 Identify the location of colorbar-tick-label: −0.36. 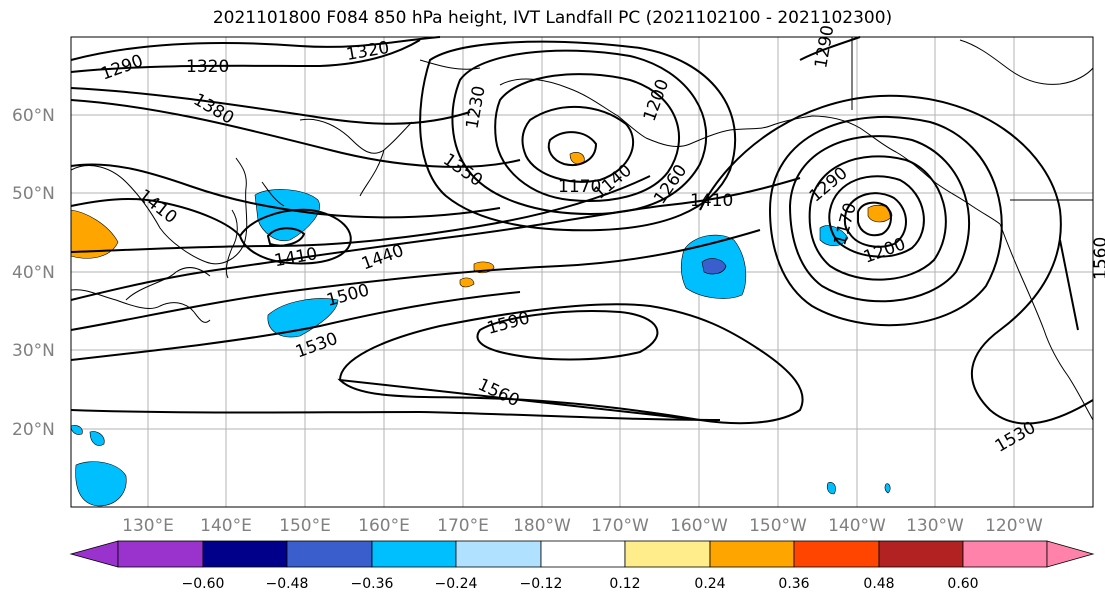
(372, 584).